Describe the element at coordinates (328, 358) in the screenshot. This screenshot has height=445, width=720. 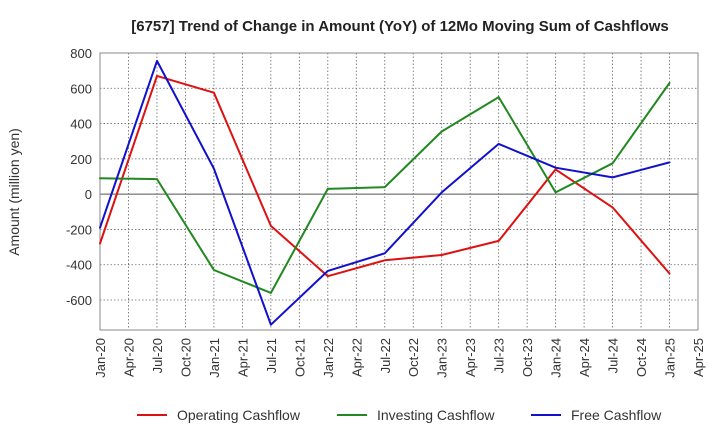
I see `x-tick-label: Jan-22` at that location.